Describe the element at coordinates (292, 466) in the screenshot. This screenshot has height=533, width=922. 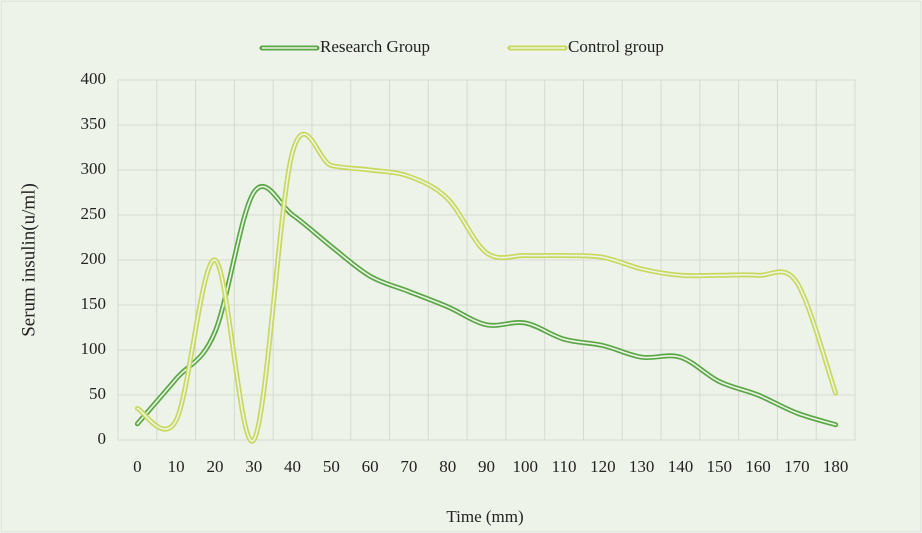
I see `x-tick-label: 40` at that location.